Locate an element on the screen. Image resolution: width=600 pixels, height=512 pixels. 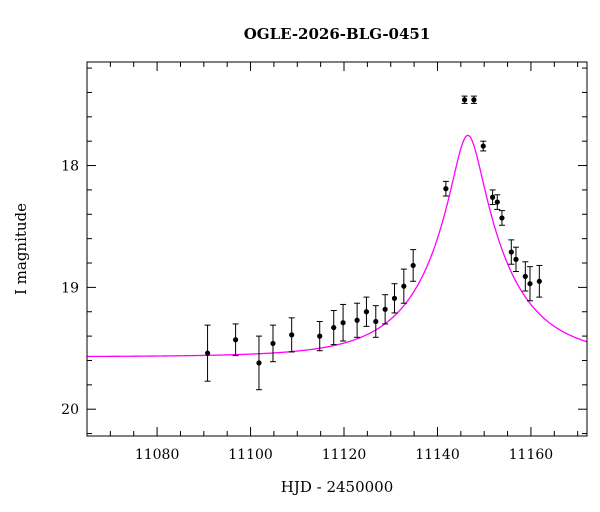
y-tick-label: 20 is located at coordinates (70, 410).